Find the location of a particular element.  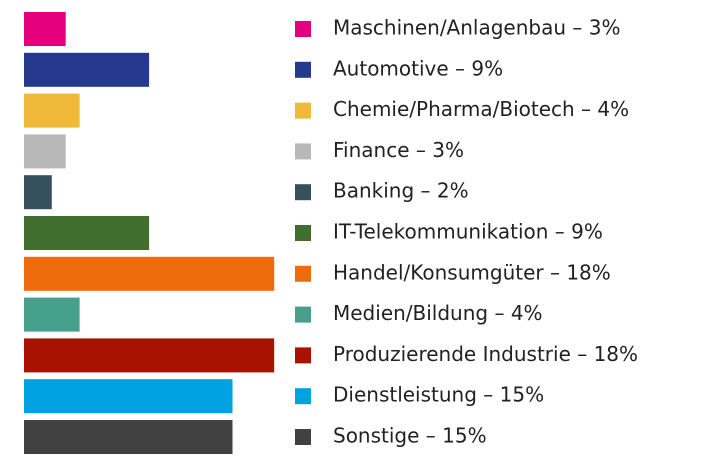

legend-label: Finance – 3% is located at coordinates (398, 150).